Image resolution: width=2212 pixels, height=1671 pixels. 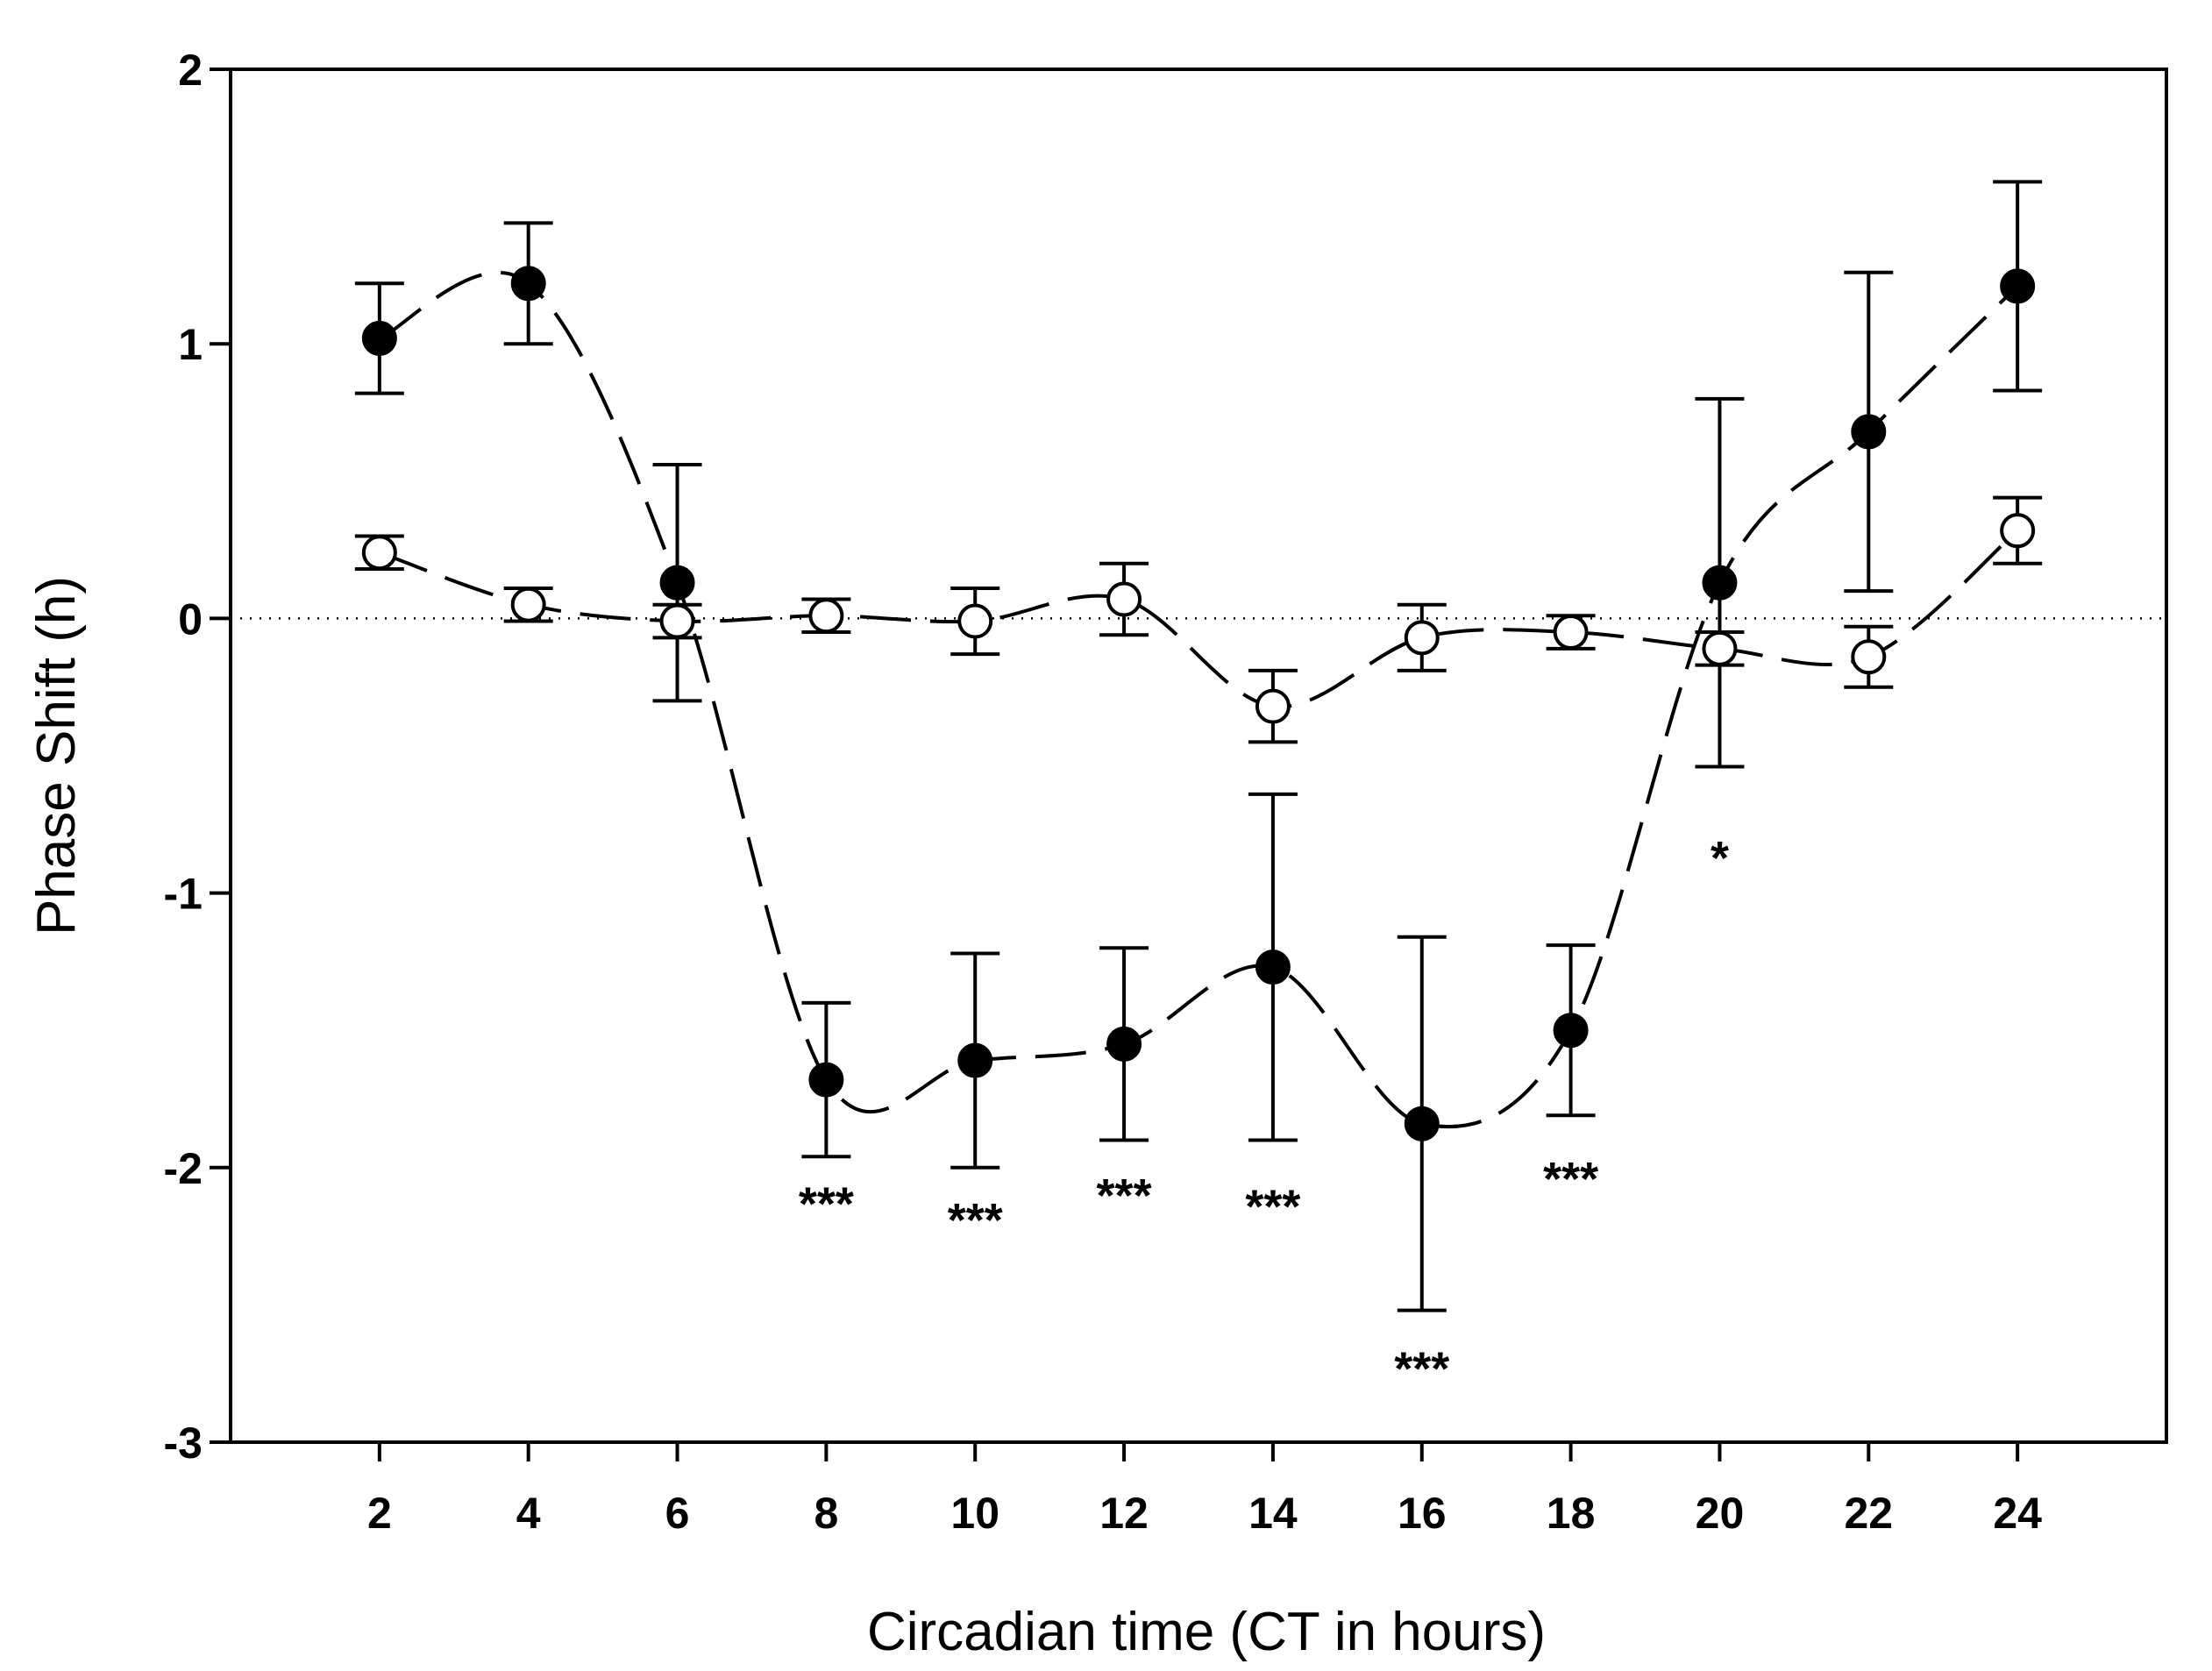 I want to click on x-tick-label: 16, so click(x=1422, y=1513).